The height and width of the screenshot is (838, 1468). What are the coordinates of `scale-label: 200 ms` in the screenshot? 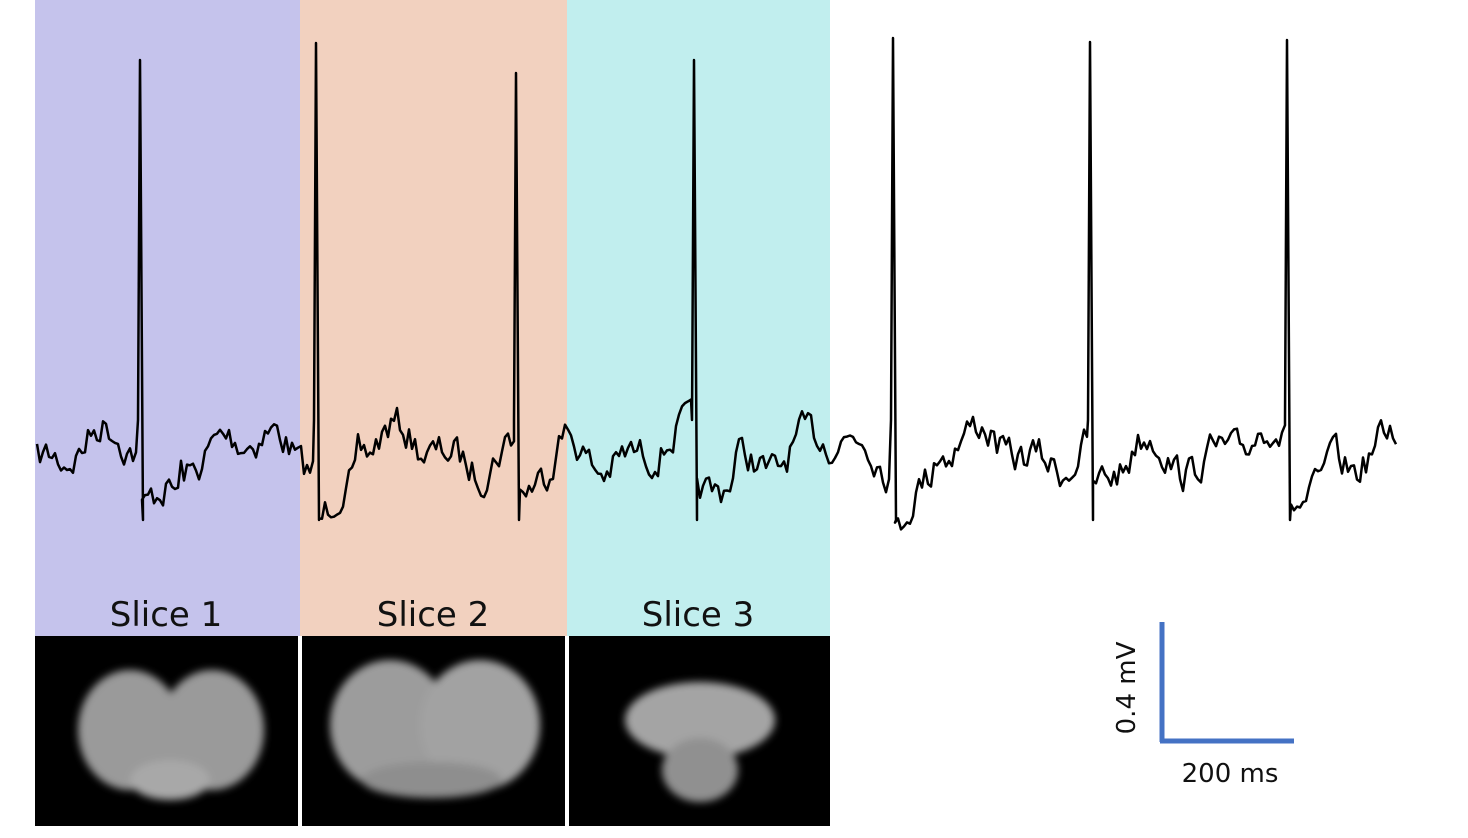 It's located at (1230, 774).